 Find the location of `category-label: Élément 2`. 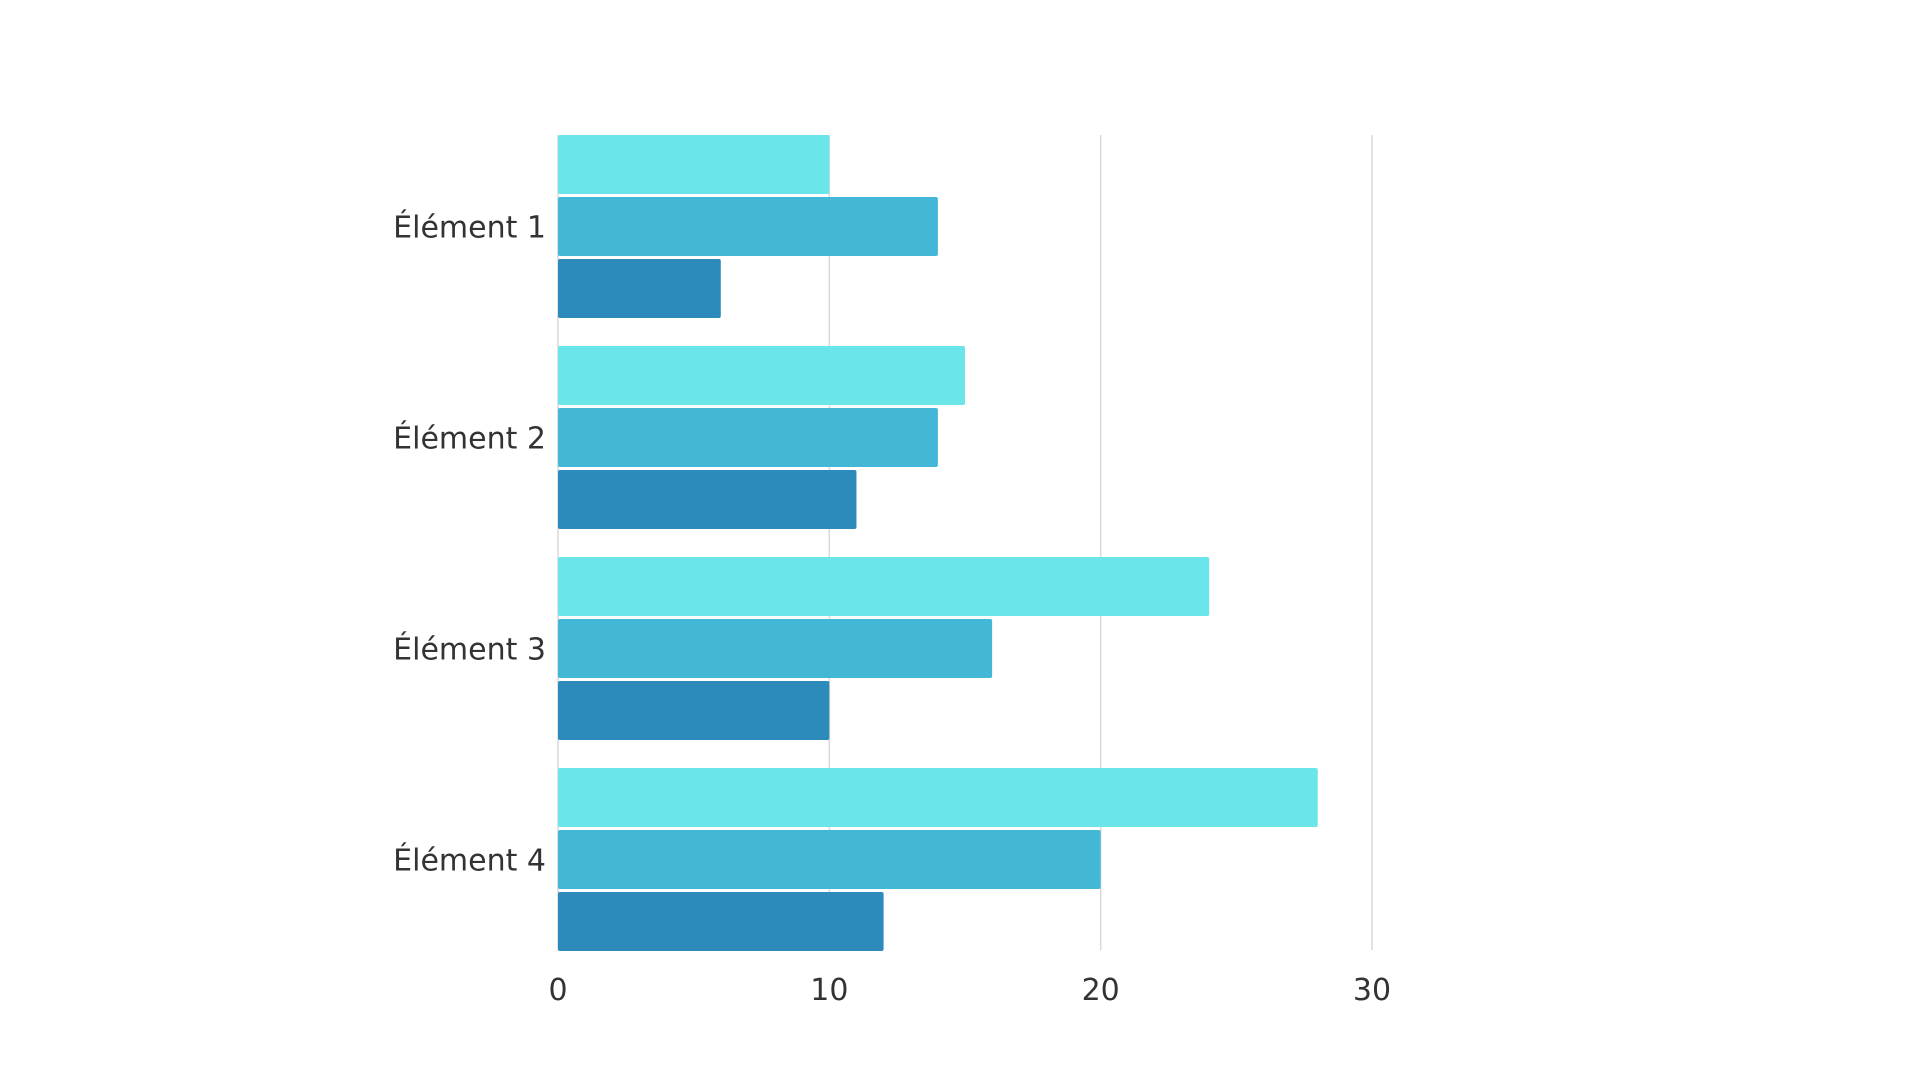

category-label: Élément 2 is located at coordinates (469, 439).